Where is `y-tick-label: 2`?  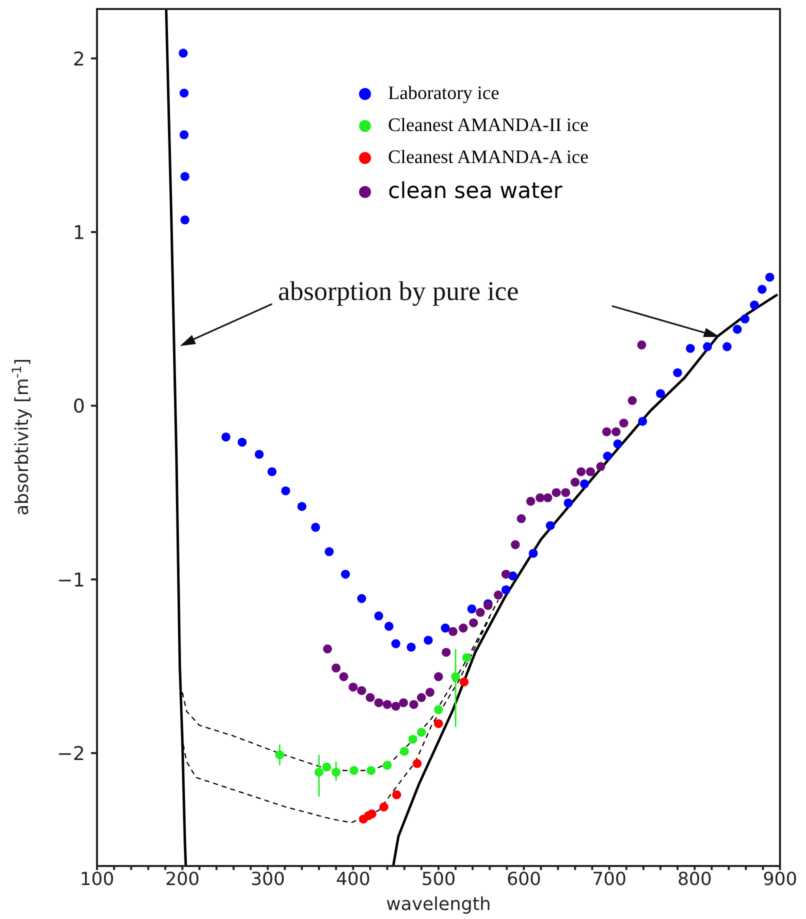 y-tick-label: 2 is located at coordinates (78, 59).